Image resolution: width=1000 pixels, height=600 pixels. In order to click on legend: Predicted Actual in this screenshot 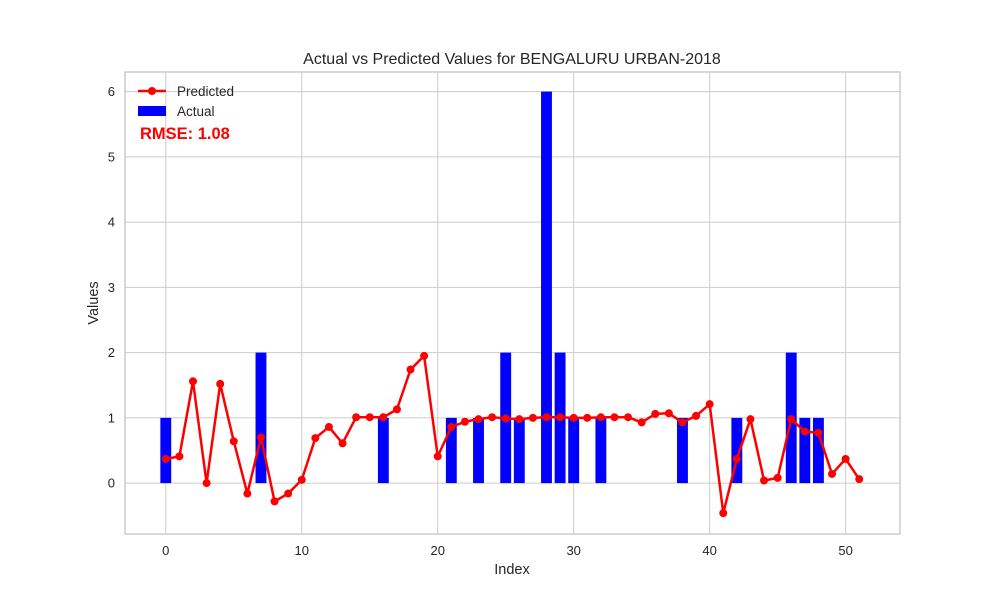, I will do `click(186, 101)`.